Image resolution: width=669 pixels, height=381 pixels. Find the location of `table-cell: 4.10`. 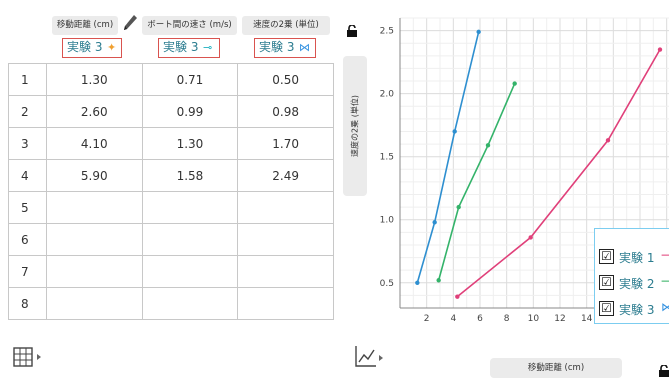

table-cell: 4.10 is located at coordinates (94, 143).